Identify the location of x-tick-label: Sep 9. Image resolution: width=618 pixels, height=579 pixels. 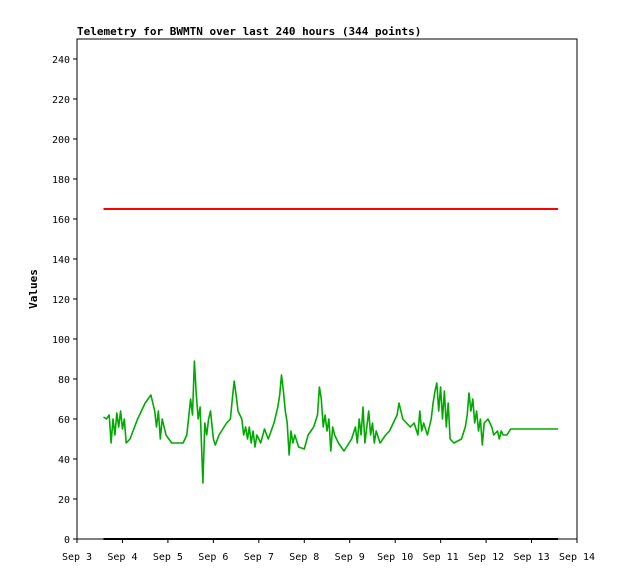
(350, 557).